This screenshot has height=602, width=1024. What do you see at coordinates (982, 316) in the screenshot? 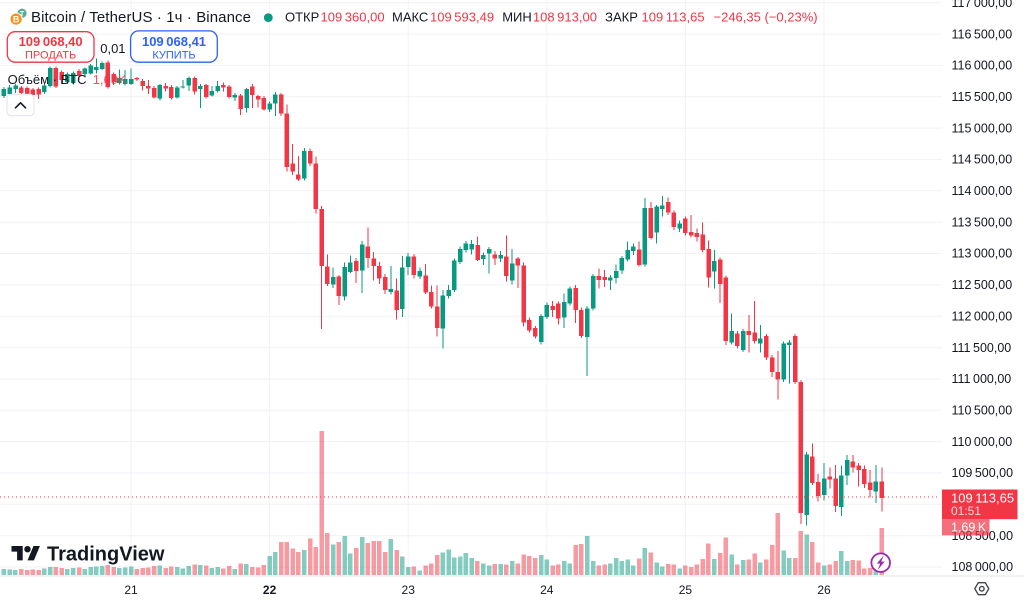
I see `svg-text: 112 000,00` at bounding box center [982, 316].